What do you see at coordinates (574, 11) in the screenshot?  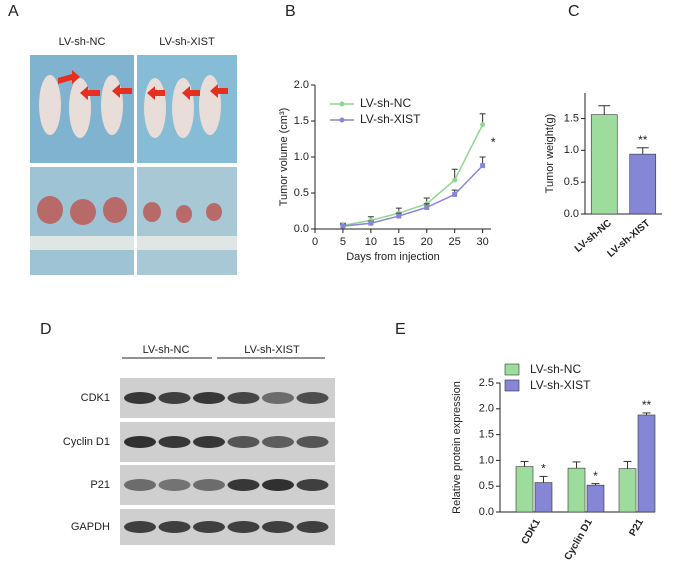 I see `panel-label: C` at bounding box center [574, 11].